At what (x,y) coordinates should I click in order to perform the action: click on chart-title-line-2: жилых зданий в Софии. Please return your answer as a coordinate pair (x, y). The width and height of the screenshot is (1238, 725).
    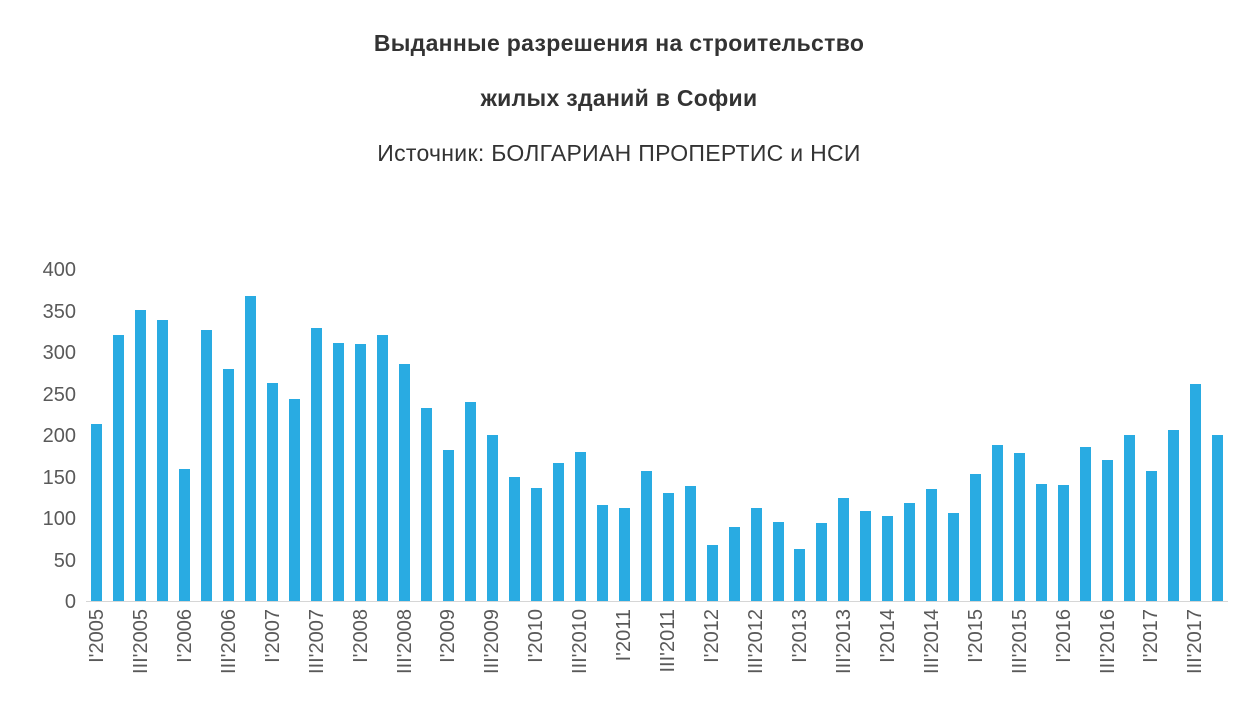
    Looking at the image, I should click on (619, 98).